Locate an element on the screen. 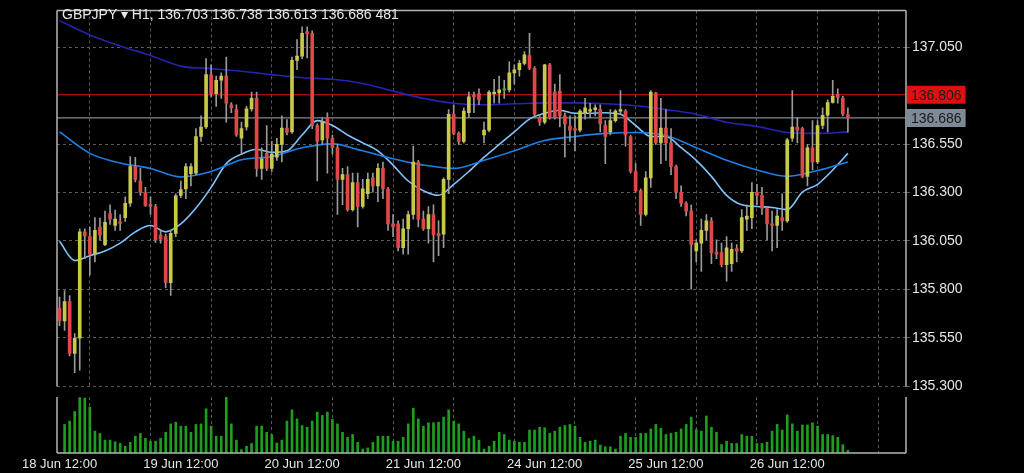  x-tick-label: 21 Jun 12:00 is located at coordinates (423, 464).